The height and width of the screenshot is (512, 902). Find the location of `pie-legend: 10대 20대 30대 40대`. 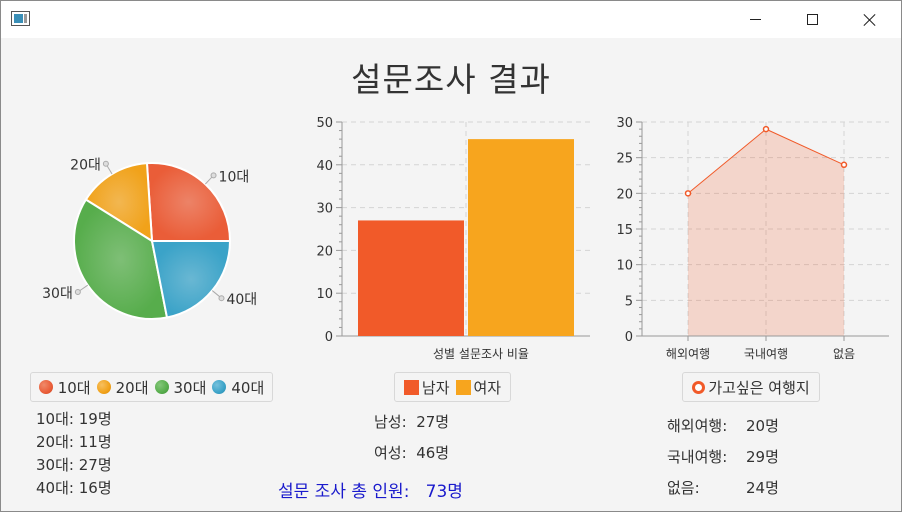

pie-legend: 10대 20대 30대 40대 is located at coordinates (151, 387).